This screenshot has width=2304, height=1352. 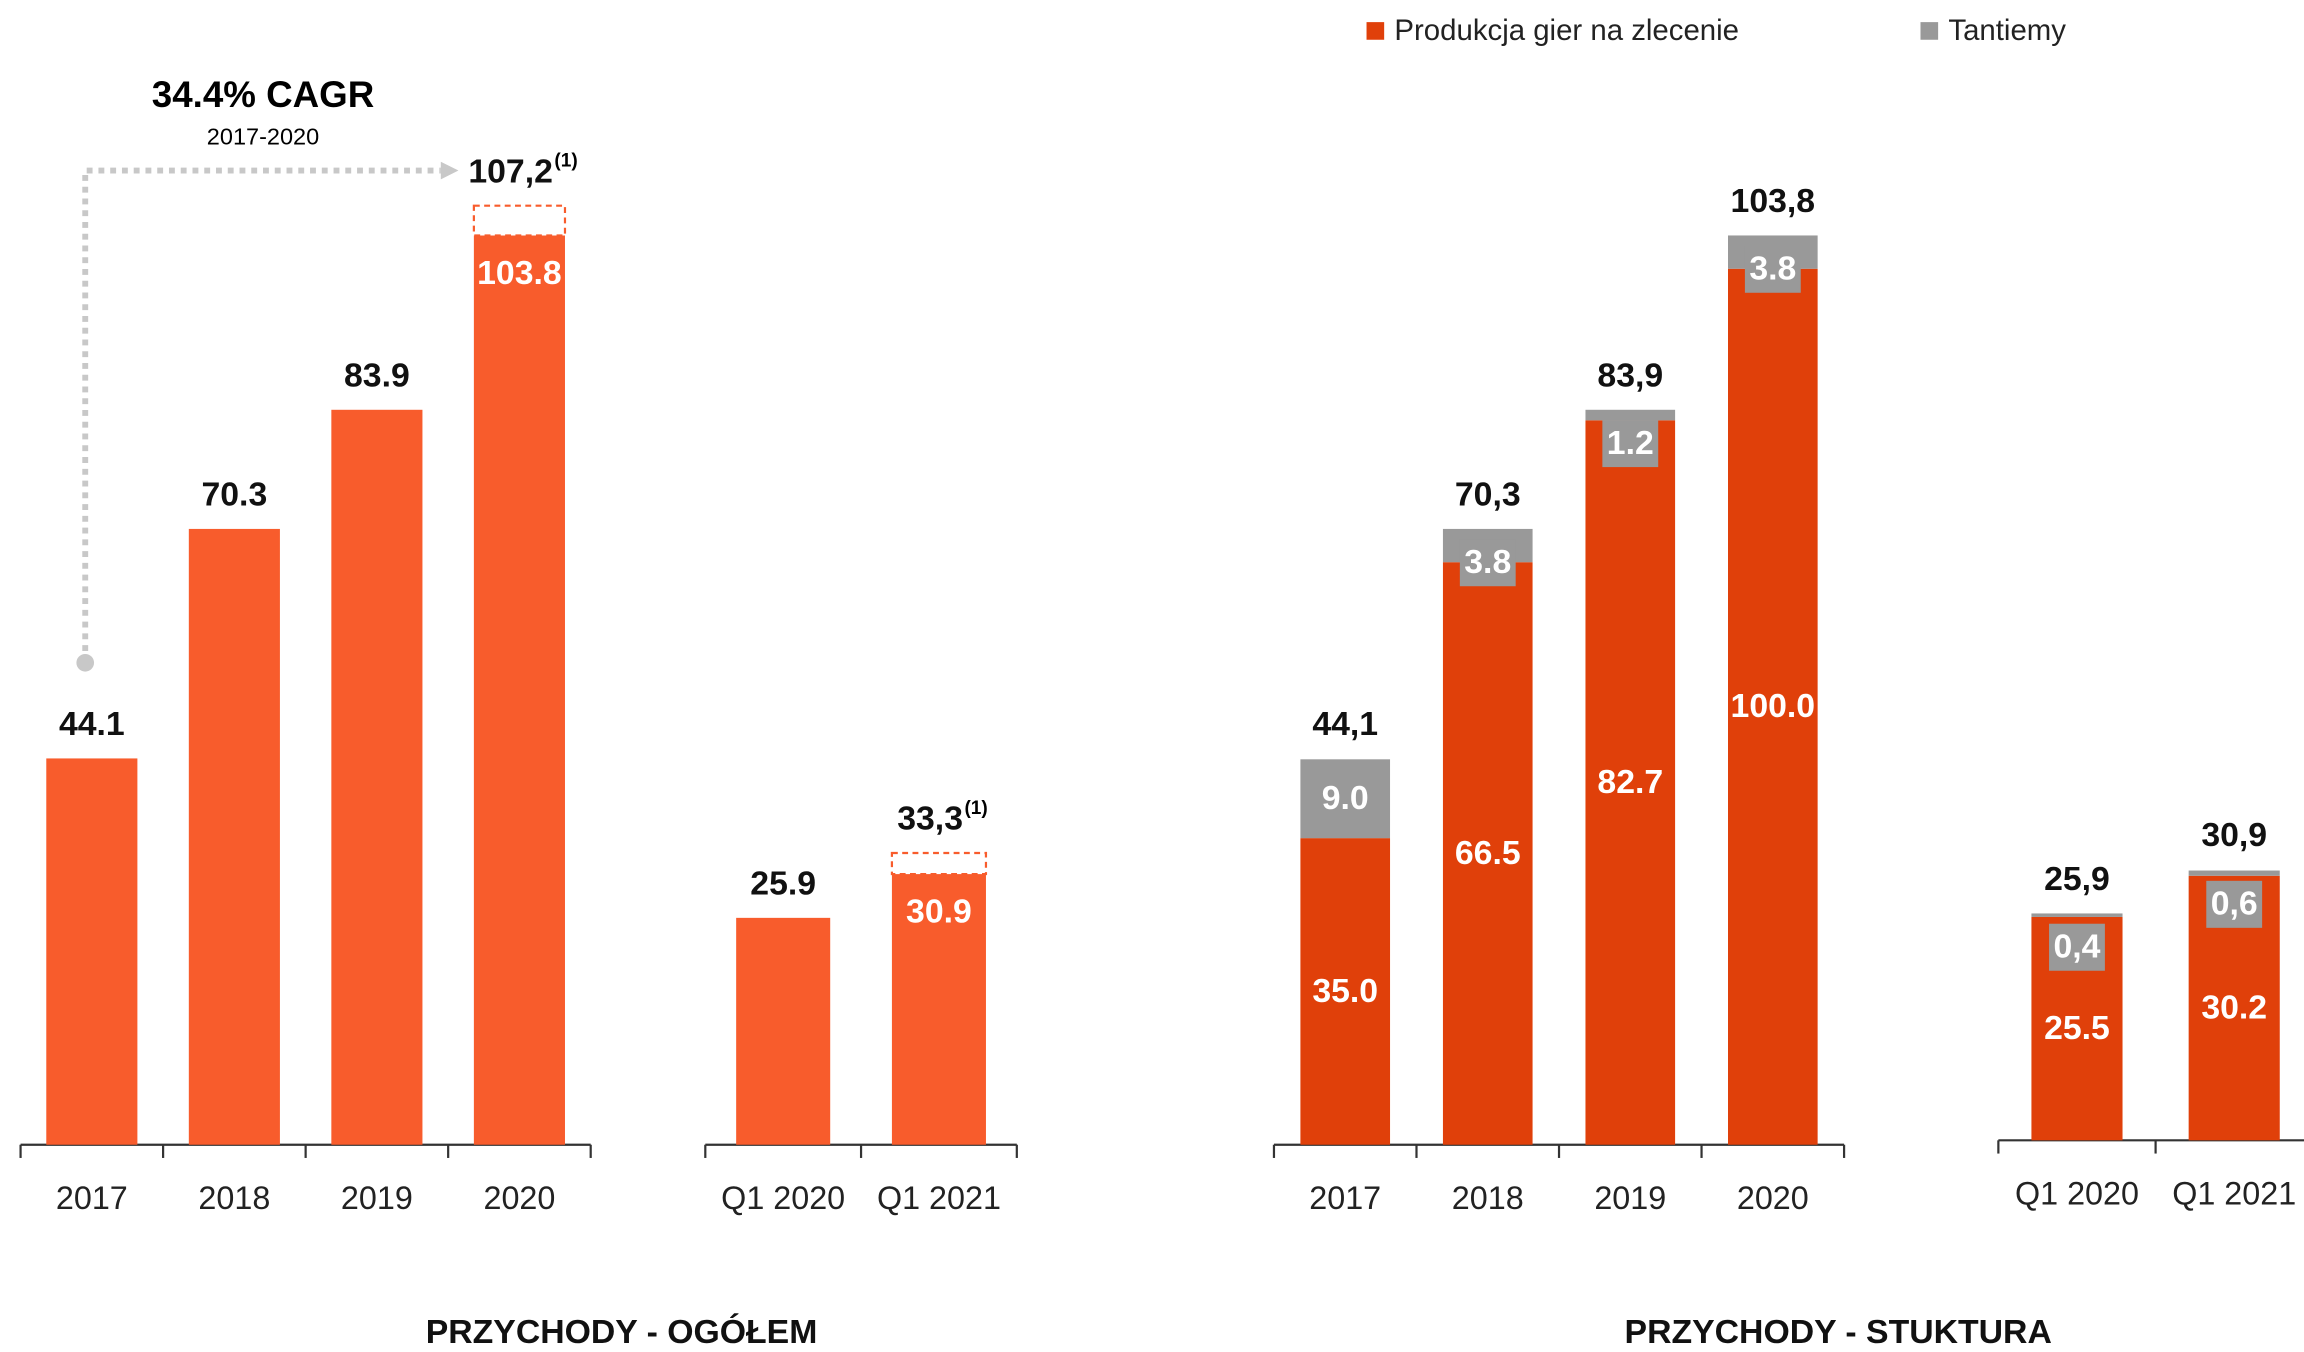 What do you see at coordinates (1345, 724) in the screenshot?
I see `total-label: 44,1` at bounding box center [1345, 724].